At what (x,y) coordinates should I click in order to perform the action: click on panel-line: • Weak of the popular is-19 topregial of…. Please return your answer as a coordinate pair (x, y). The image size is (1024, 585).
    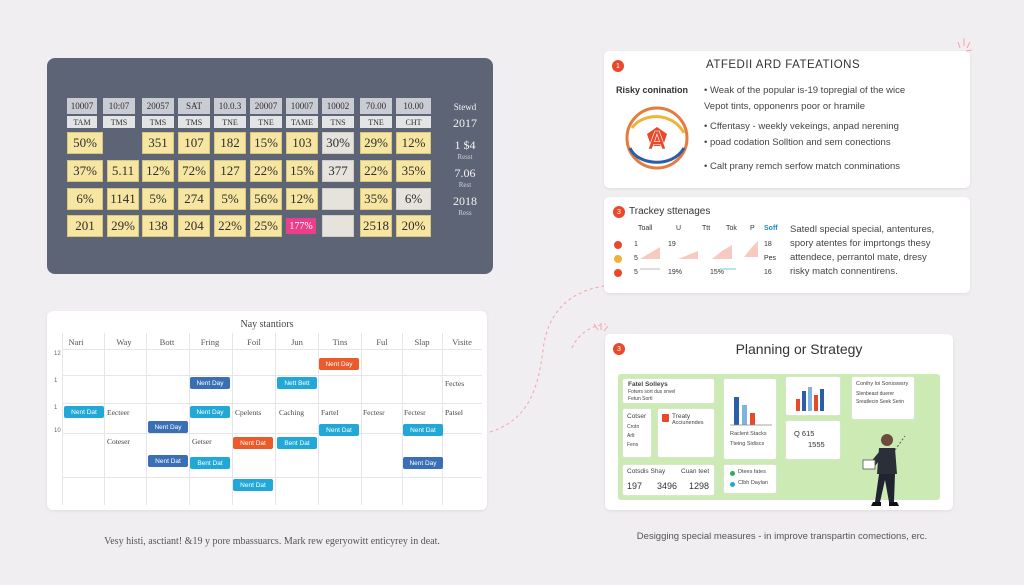
    Looking at the image, I should click on (805, 90).